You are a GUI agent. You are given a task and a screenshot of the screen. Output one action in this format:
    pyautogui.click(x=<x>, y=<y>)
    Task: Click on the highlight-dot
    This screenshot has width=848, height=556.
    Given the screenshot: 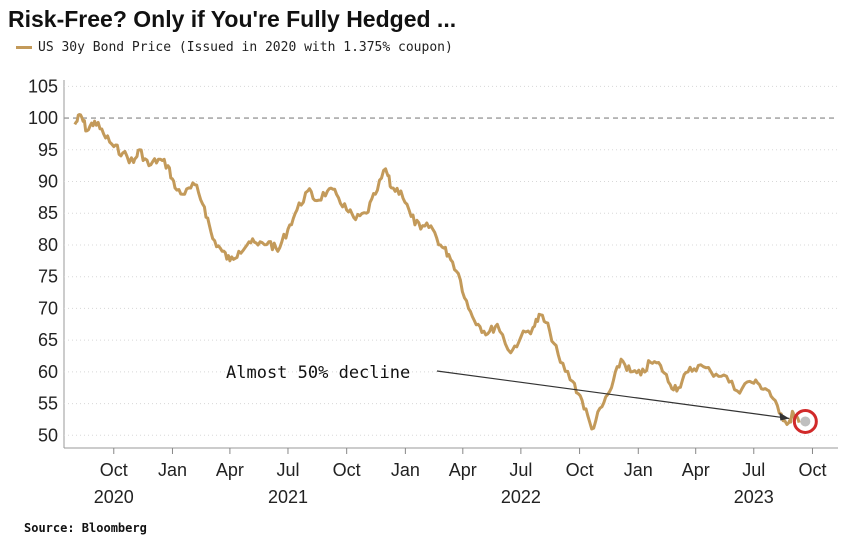 What is the action you would take?
    pyautogui.click(x=805, y=421)
    